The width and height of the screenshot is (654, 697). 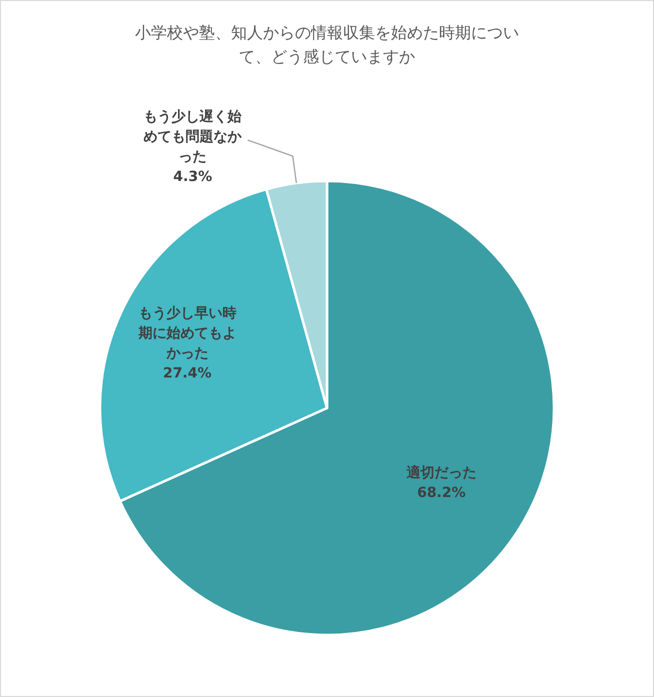 What do you see at coordinates (440, 472) in the screenshot?
I see `slice-label: 適切だった` at bounding box center [440, 472].